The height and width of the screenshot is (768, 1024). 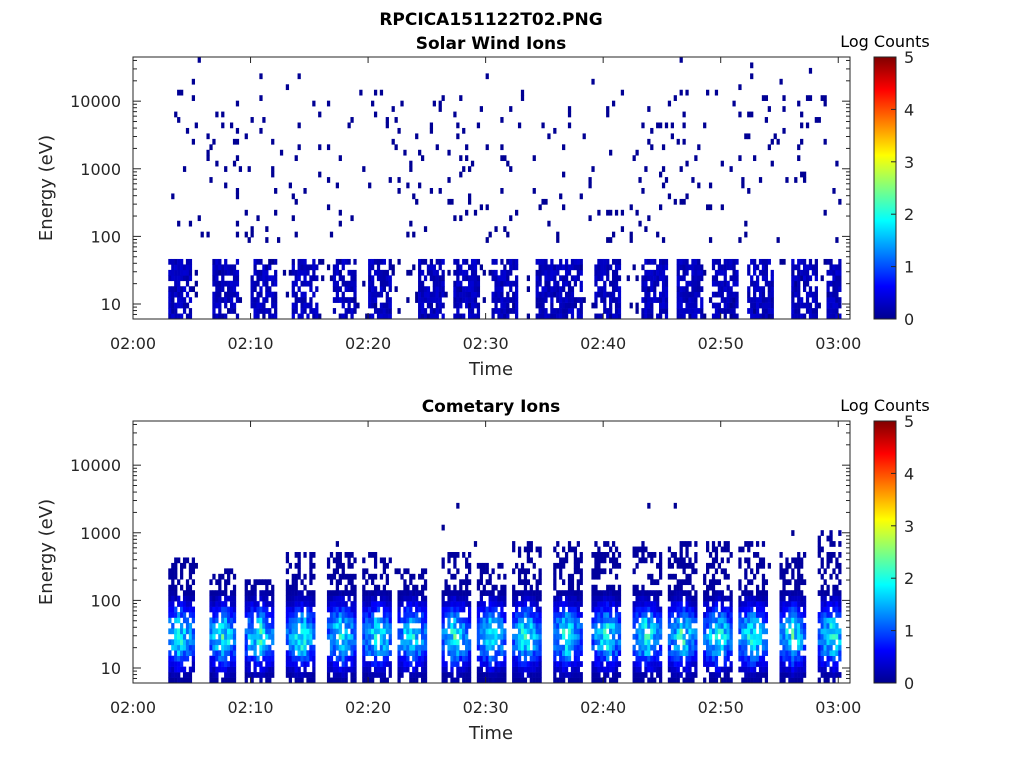 I want to click on y-tick-label: 10, so click(x=111, y=668).